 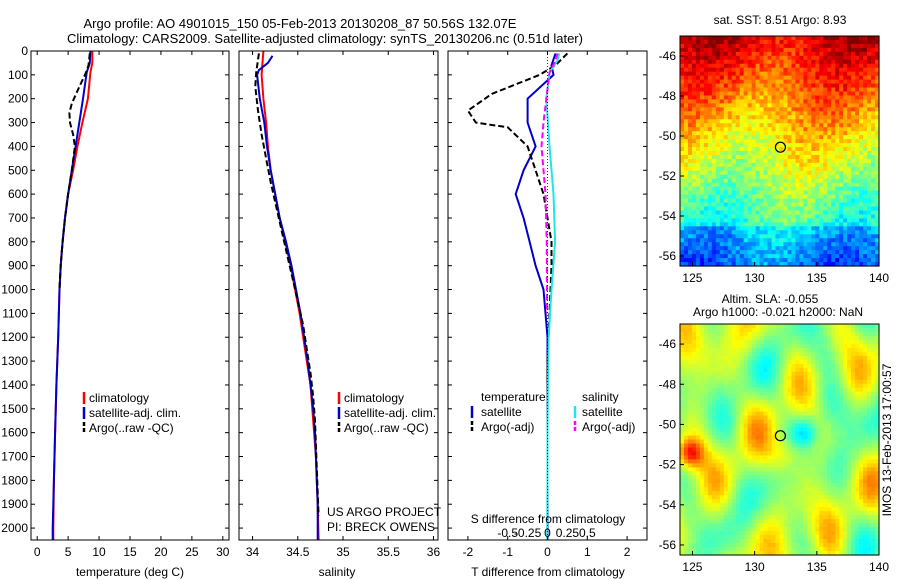 I want to click on legend-temperature-argo: Argo(-adj), so click(x=507, y=427).